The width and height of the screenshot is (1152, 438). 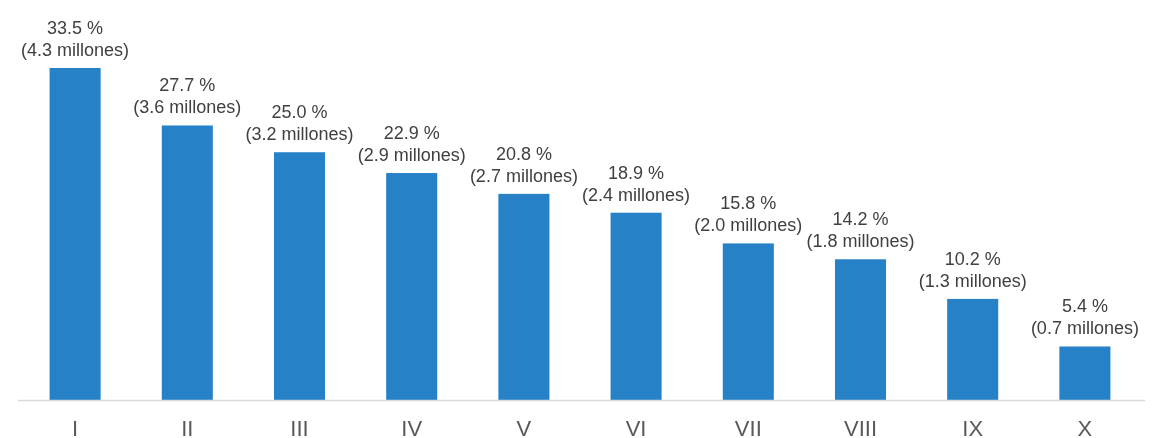 I want to click on x-tick-label: IV, so click(x=412, y=427).